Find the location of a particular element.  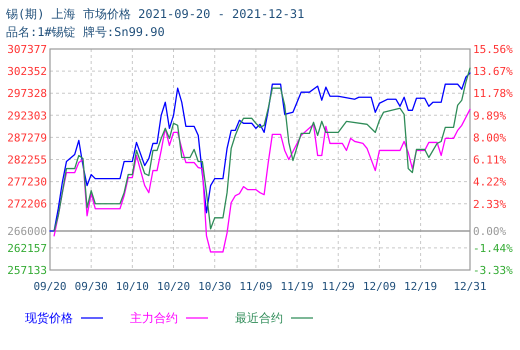

chart-title: 锡(期) 上海 市场价格 2021-09-20 - 2021-12-31 is located at coordinates (154, 14).